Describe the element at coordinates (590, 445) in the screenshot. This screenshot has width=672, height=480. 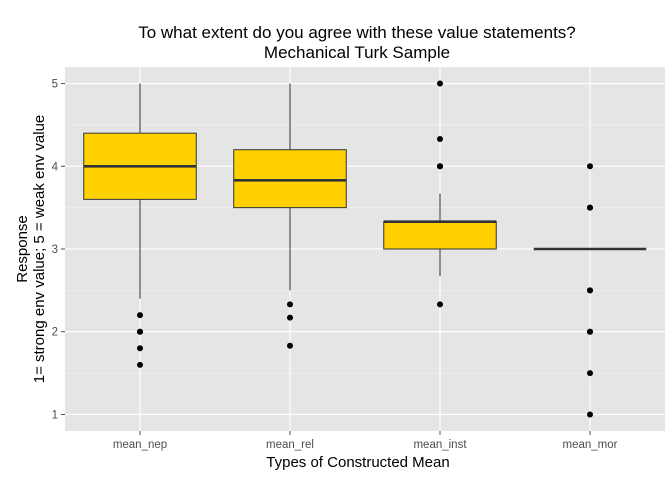
I see `x-tick-label-mean_mor: mean_mor` at that location.